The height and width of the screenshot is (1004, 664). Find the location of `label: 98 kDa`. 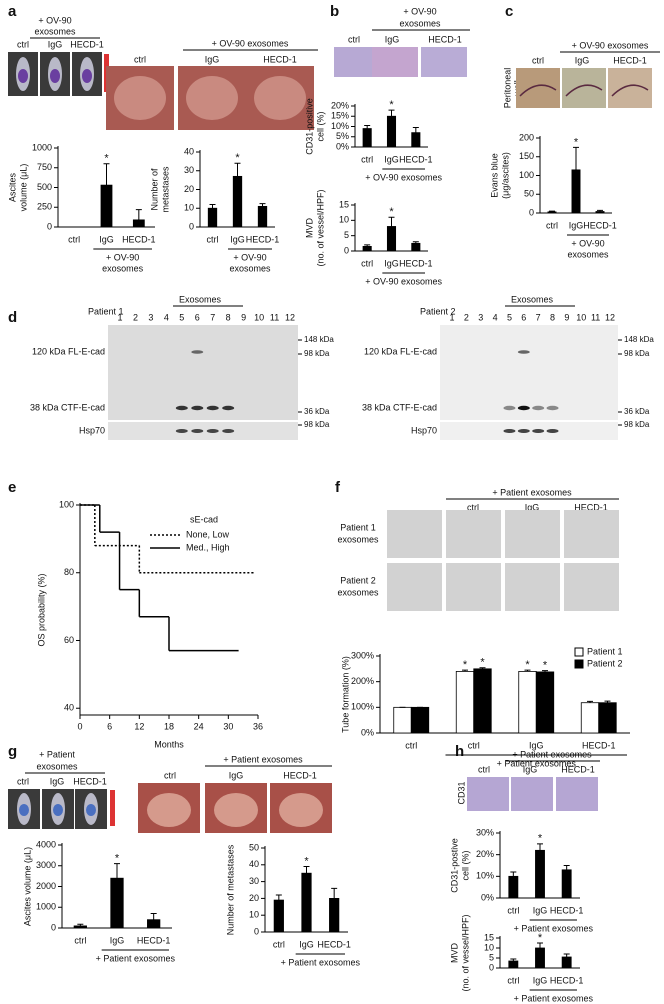

label: 98 kDa is located at coordinates (317, 424).